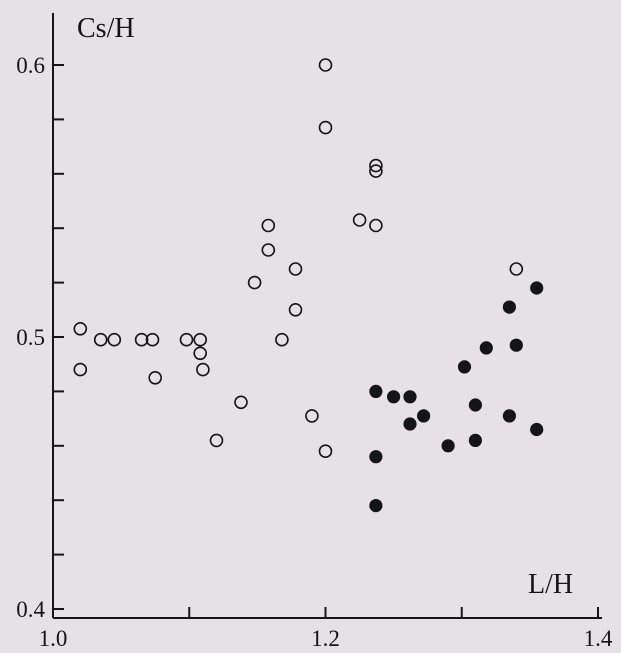 The height and width of the screenshot is (653, 621). I want to click on x-tick-label: 1.4, so click(598, 638).